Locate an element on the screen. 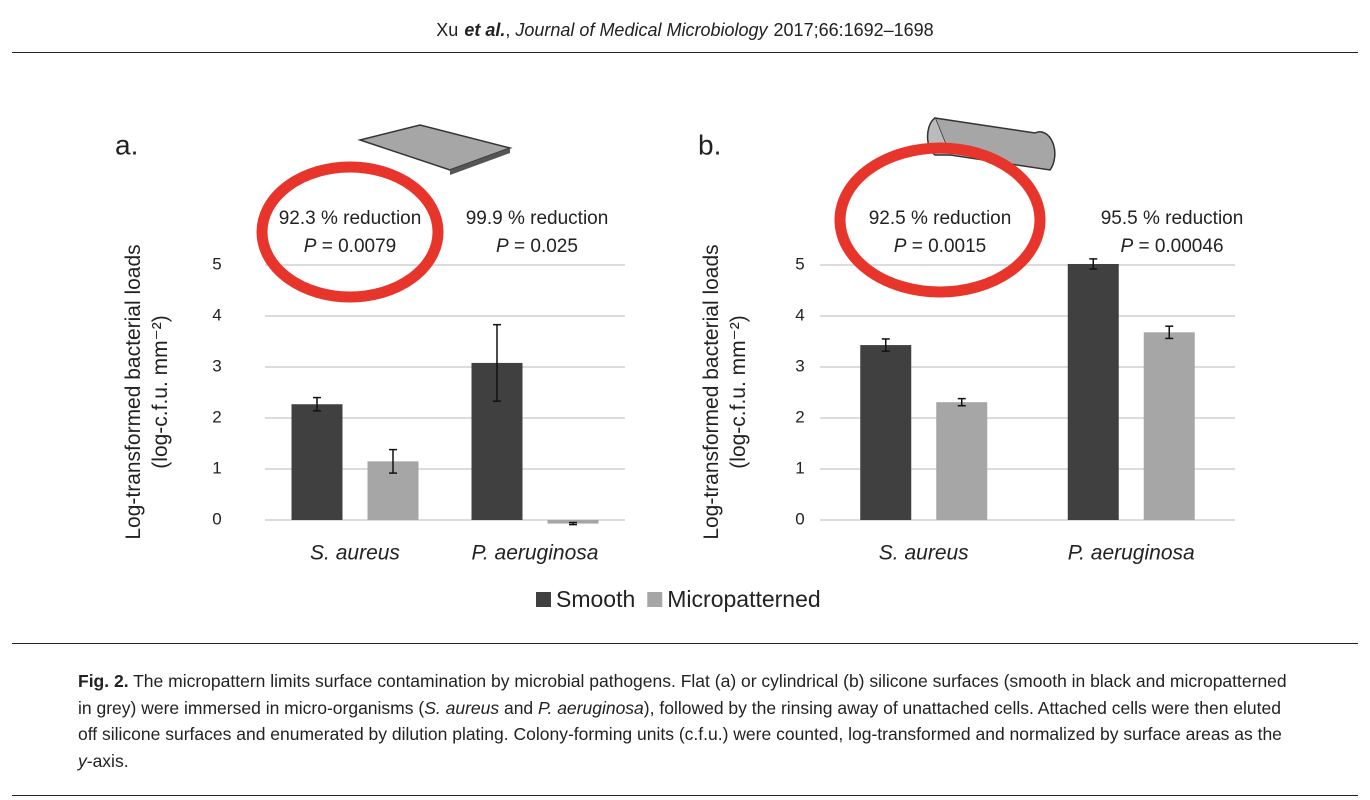  cylinder-icon is located at coordinates (994, 144).